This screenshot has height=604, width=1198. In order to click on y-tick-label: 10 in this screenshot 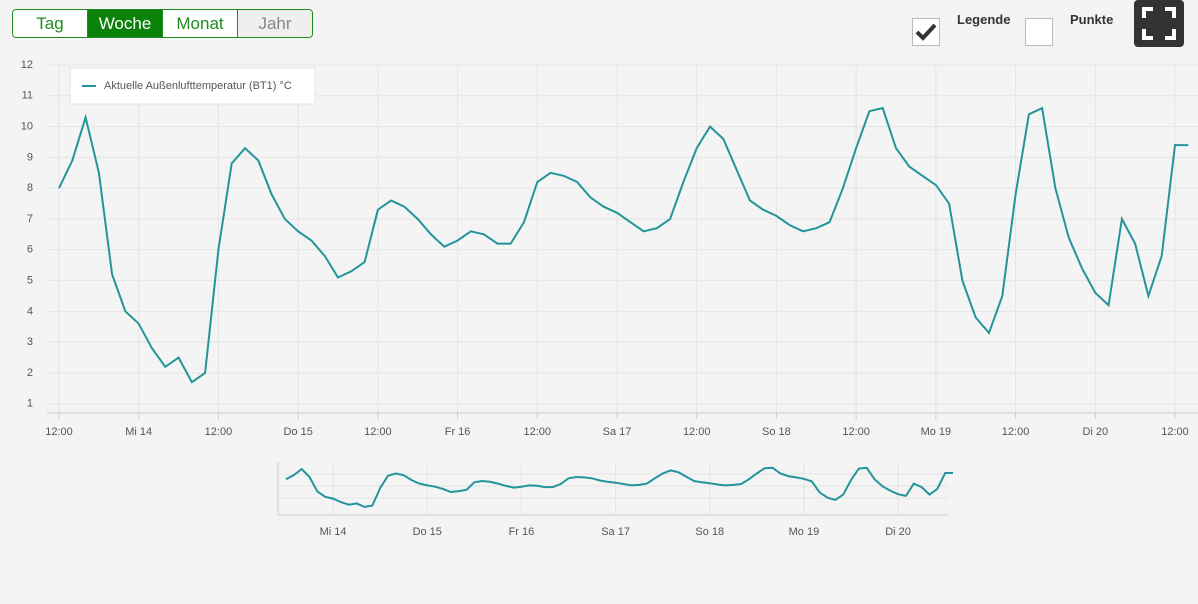, I will do `click(27, 126)`.